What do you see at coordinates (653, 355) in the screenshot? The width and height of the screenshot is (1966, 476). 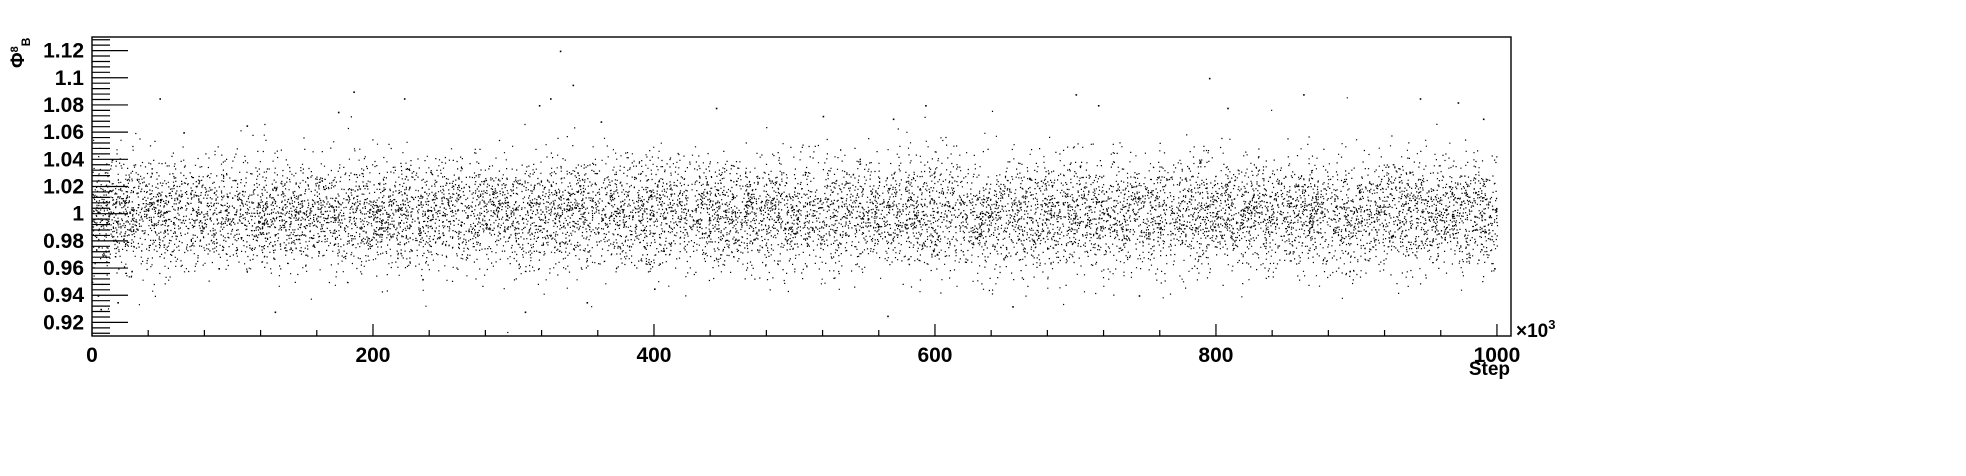 I see `x-tick-label: 400` at bounding box center [653, 355].